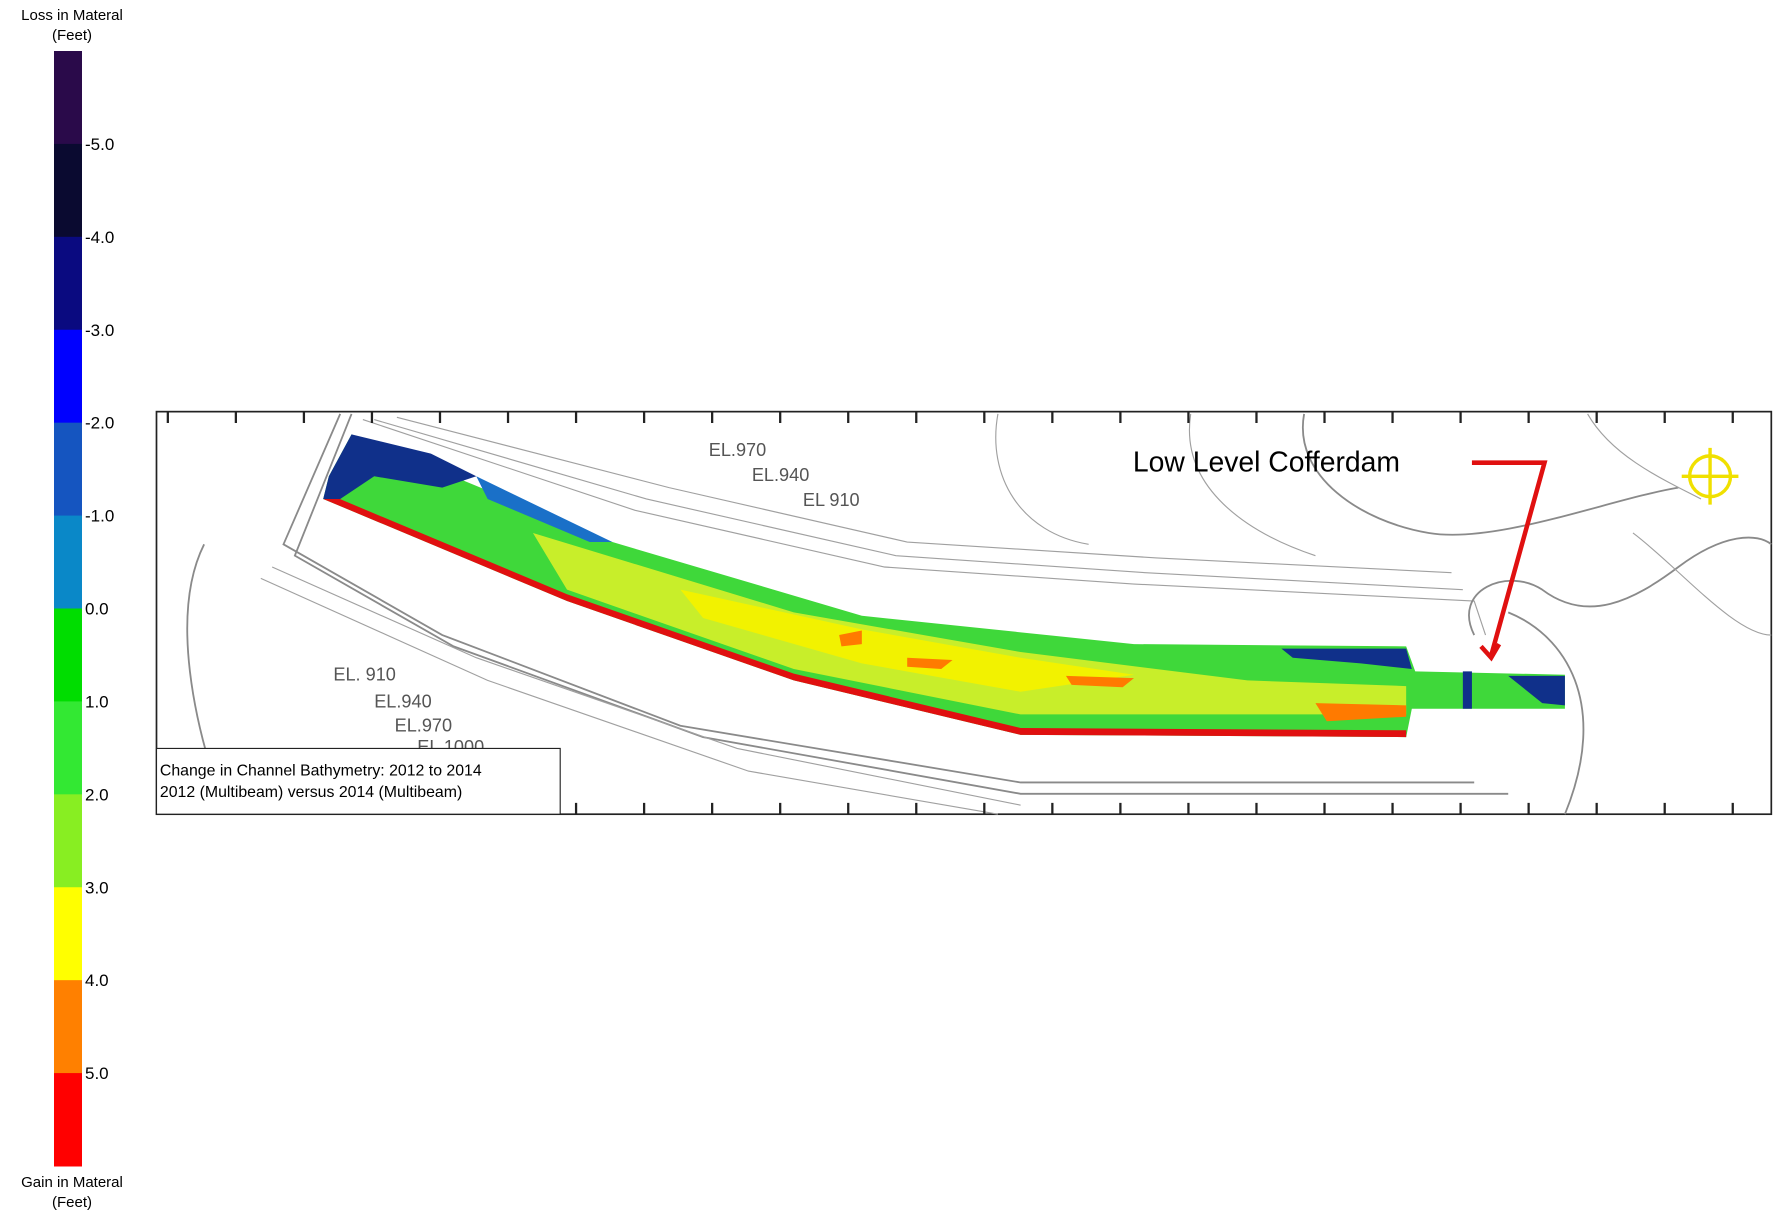 Image resolution: width=1775 pixels, height=1213 pixels. What do you see at coordinates (97, 701) in the screenshot?
I see `colorbar-label: 1.0` at bounding box center [97, 701].